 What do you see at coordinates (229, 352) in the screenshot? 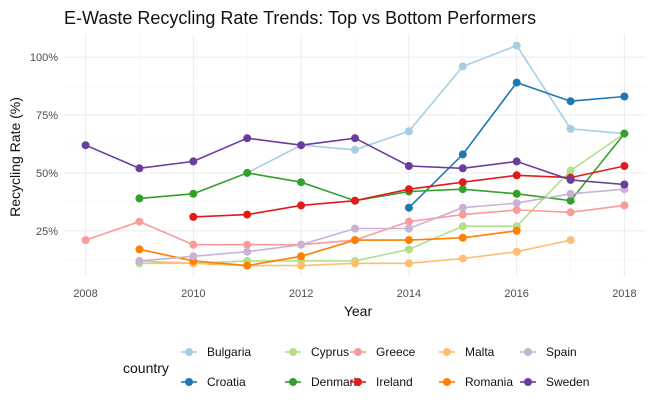
I see `legend-label: Bulgaria` at bounding box center [229, 352].